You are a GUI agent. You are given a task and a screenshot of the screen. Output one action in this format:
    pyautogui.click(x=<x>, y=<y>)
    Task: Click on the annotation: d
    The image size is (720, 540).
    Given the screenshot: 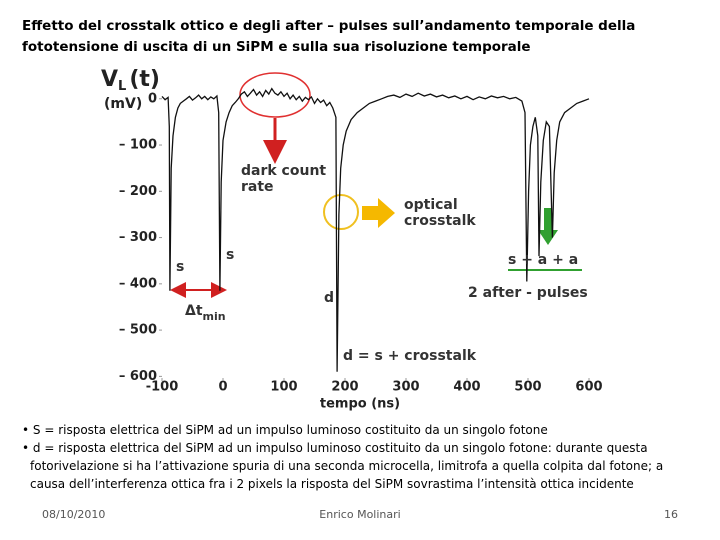 What is the action you would take?
    pyautogui.click(x=329, y=298)
    